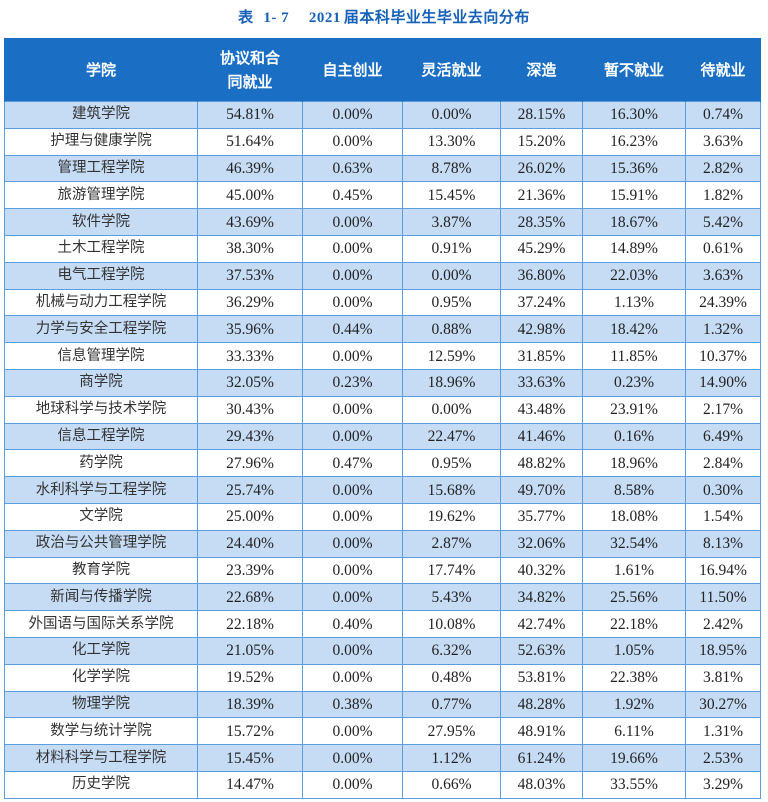 The image size is (768, 802). Describe the element at coordinates (723, 677) in the screenshot. I see `cell-awaiting: 3.81%` at that location.